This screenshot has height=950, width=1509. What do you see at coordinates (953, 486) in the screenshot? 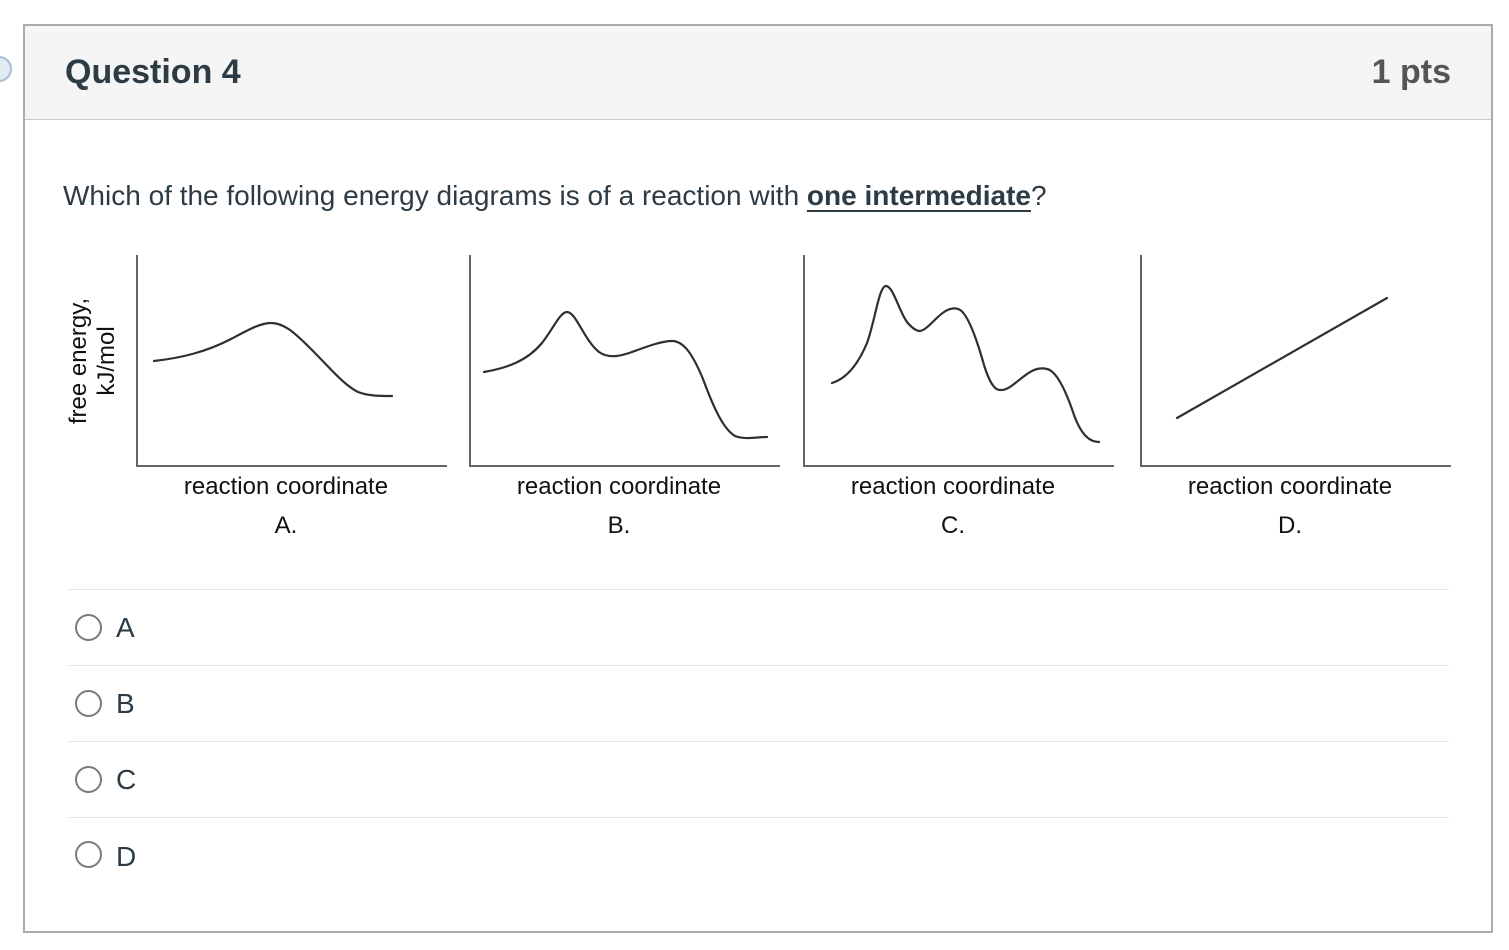
I see `x-axis-label-c: reaction coordinate` at bounding box center [953, 486].